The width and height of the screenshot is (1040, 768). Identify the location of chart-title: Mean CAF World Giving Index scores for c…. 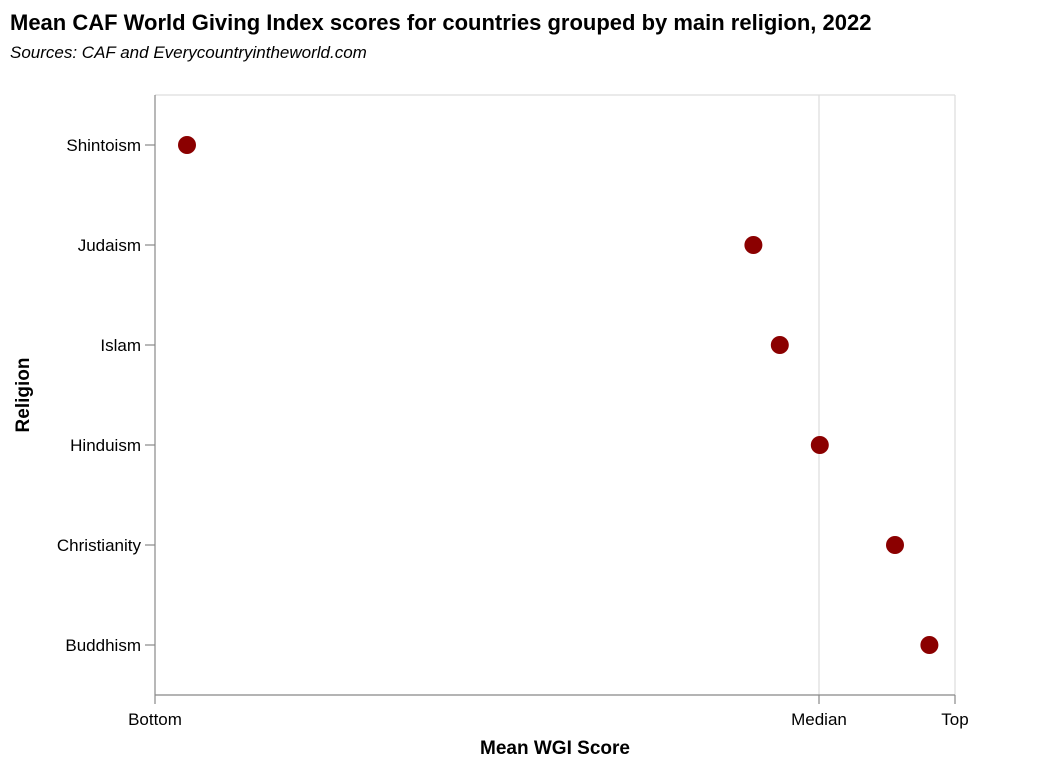
(440, 22).